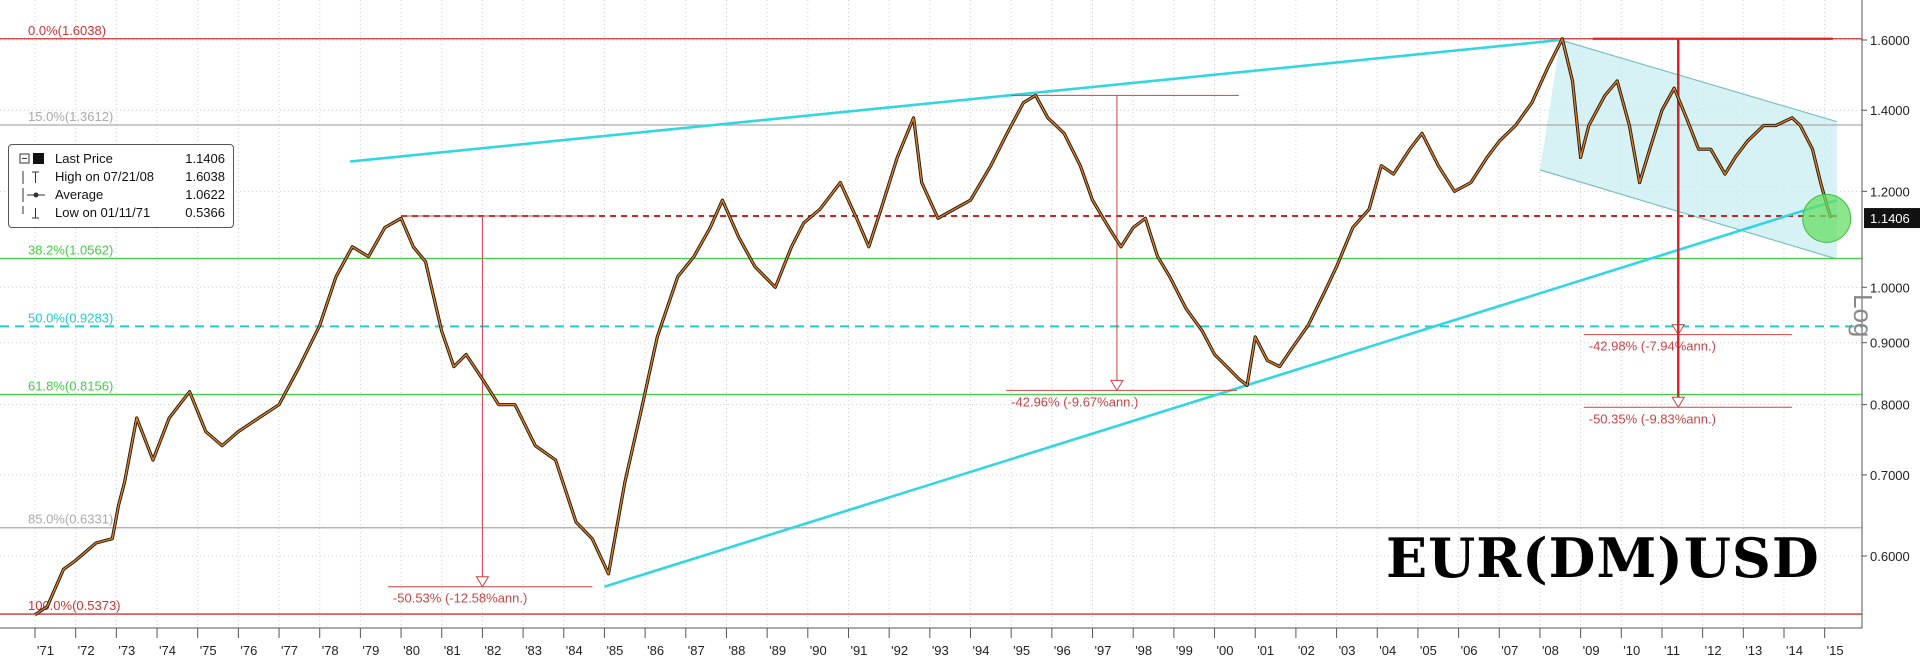 This screenshot has height=670, width=1921. What do you see at coordinates (1652, 418) in the screenshot?
I see `drop-annotation-label: -50.35% (-9.83%ann.)` at bounding box center [1652, 418].